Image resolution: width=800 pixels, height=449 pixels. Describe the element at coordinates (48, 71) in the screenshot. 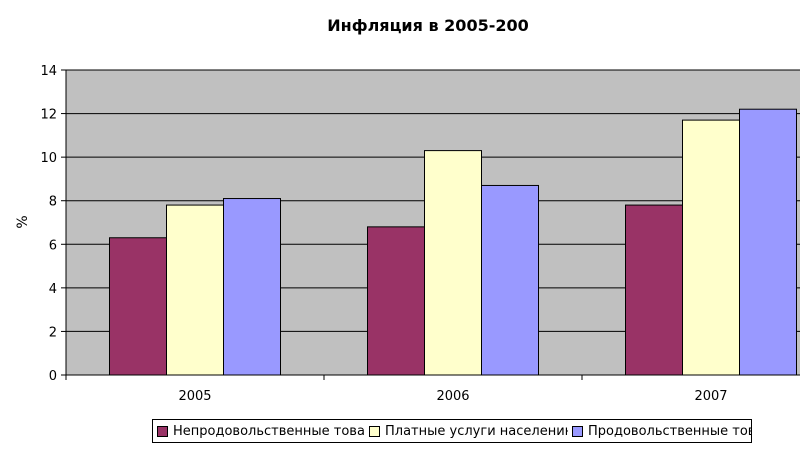

I see `y-tick-label: 14` at that location.